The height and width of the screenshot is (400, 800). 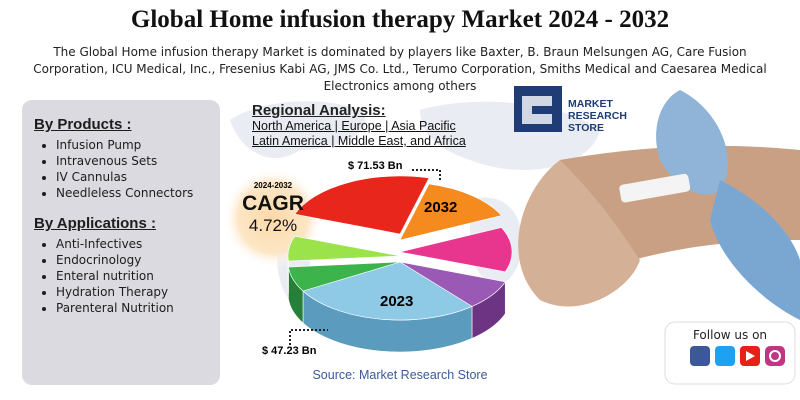 I want to click on cagr-period: 2024-2032, so click(x=273, y=185).